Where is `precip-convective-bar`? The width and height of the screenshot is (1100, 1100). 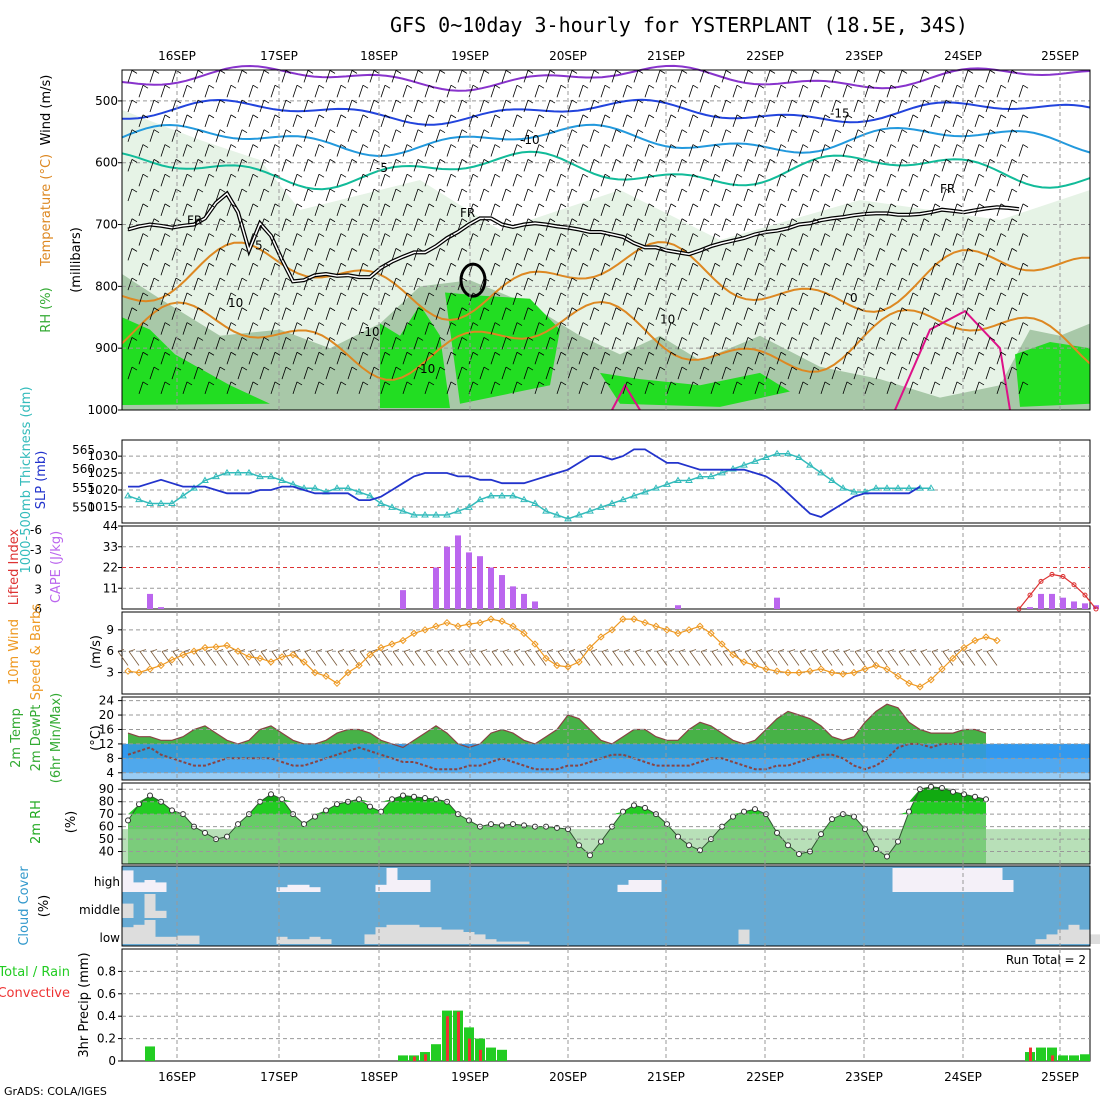
precip-convective-bar is located at coordinates (469, 1049).